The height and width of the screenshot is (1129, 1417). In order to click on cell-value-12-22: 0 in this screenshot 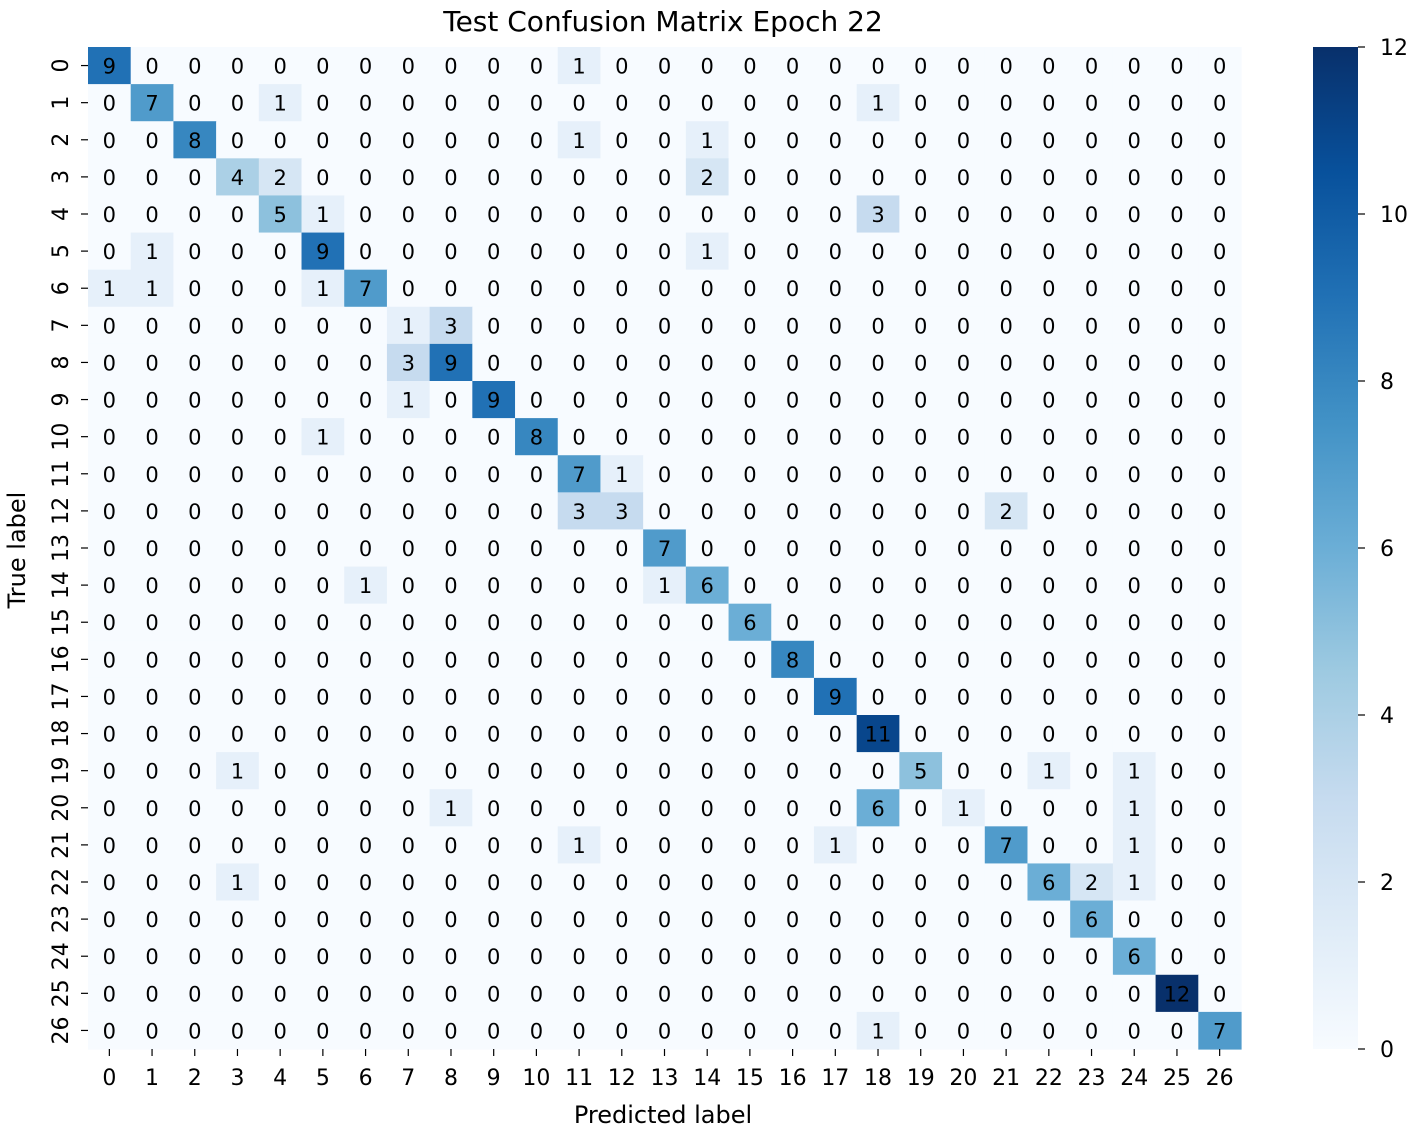, I will do `click(1048, 512)`.